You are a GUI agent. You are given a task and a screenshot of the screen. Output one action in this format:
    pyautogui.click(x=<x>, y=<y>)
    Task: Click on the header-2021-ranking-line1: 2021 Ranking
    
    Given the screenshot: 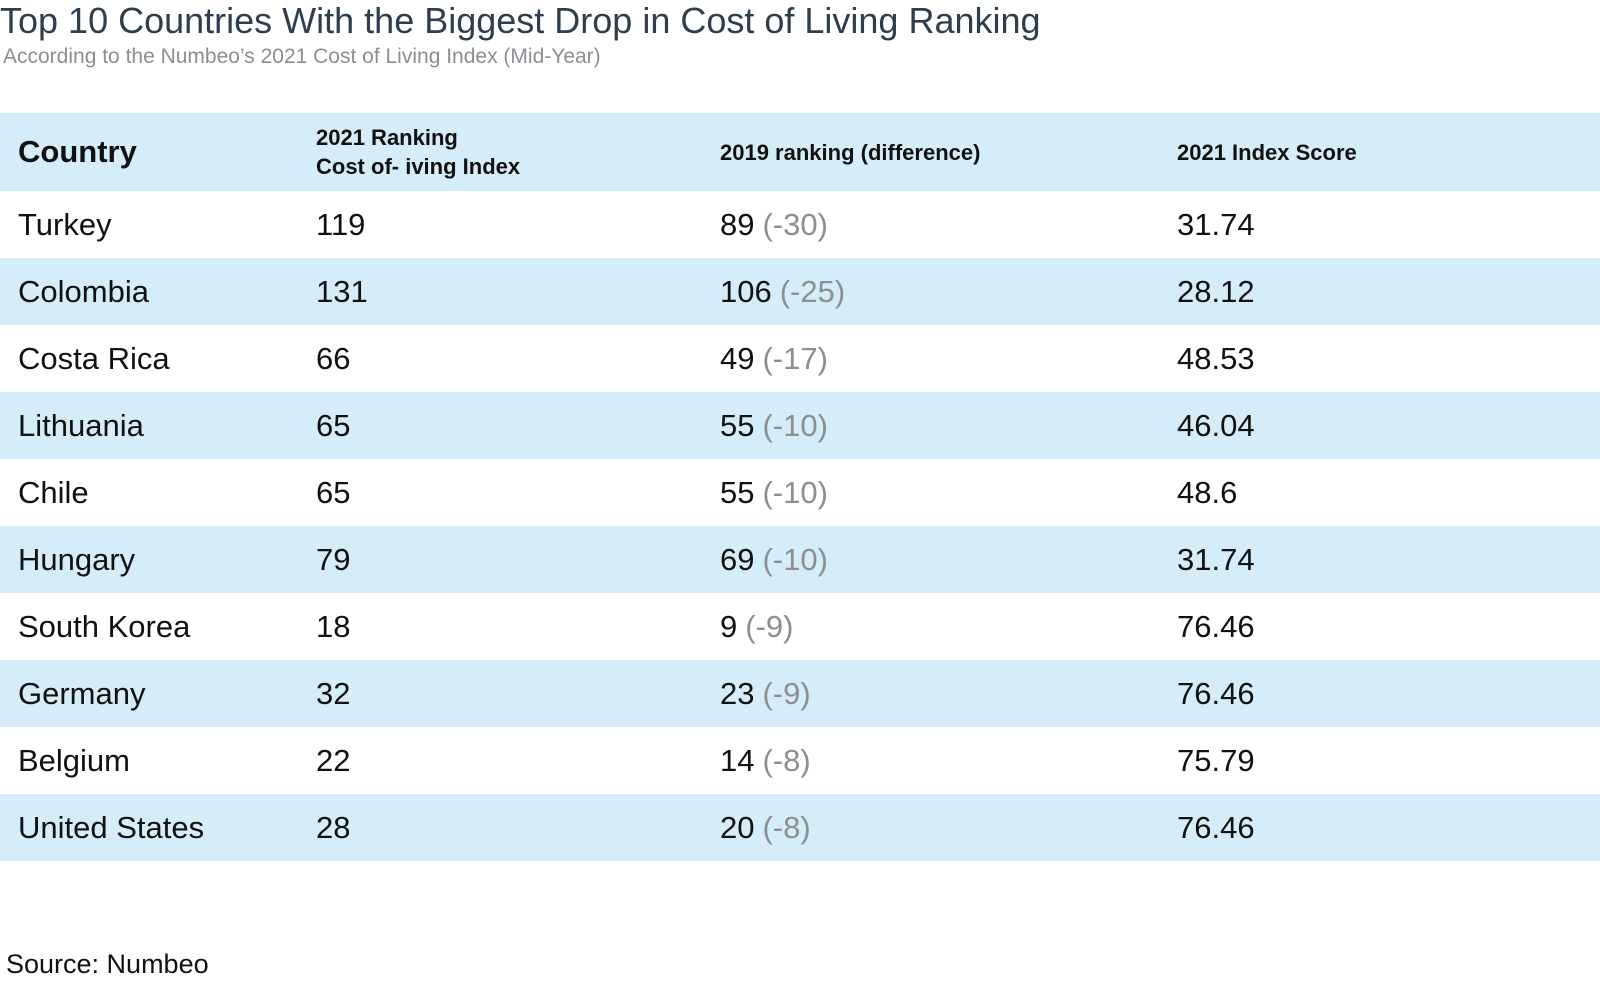 What is the action you would take?
    pyautogui.click(x=387, y=137)
    